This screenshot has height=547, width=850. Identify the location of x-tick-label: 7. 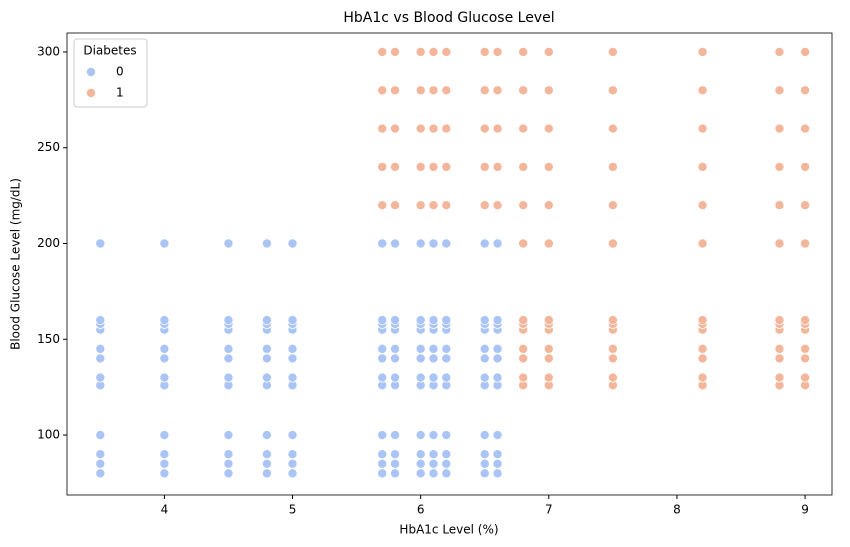
(549, 510).